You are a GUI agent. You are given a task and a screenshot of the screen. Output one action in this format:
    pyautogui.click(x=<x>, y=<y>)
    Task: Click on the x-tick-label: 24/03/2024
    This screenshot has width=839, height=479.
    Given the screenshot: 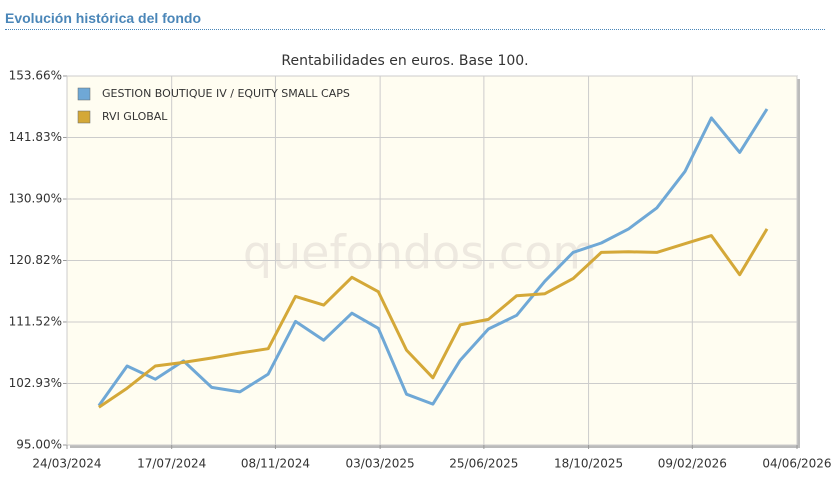 What is the action you would take?
    pyautogui.click(x=66, y=464)
    